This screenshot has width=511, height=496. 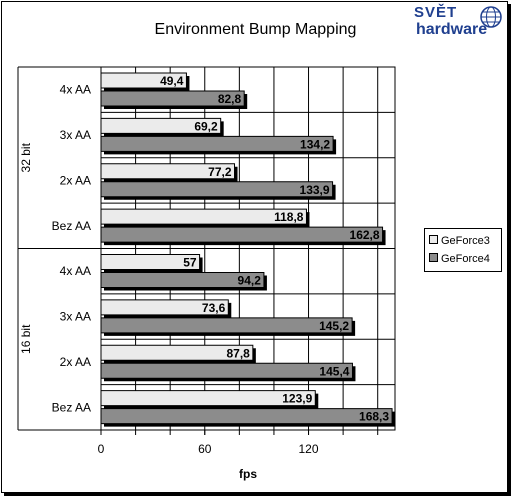 What do you see at coordinates (190, 263) in the screenshot?
I see `data-label: 57` at bounding box center [190, 263].